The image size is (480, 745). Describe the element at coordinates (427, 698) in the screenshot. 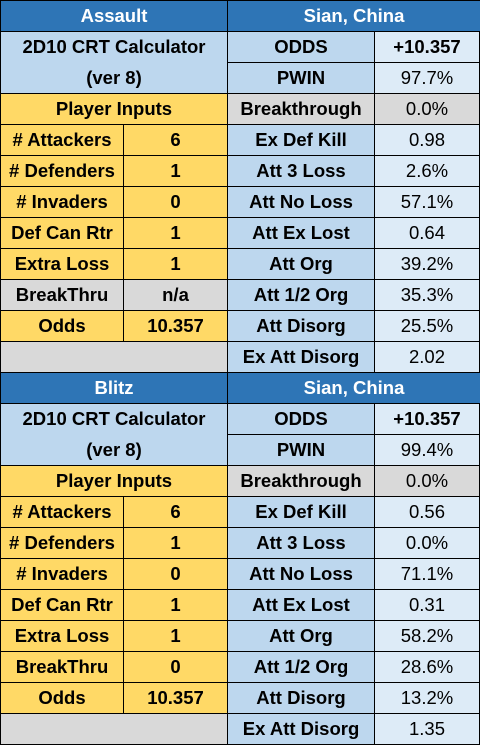

I see `result-value: 13.2%` at that location.